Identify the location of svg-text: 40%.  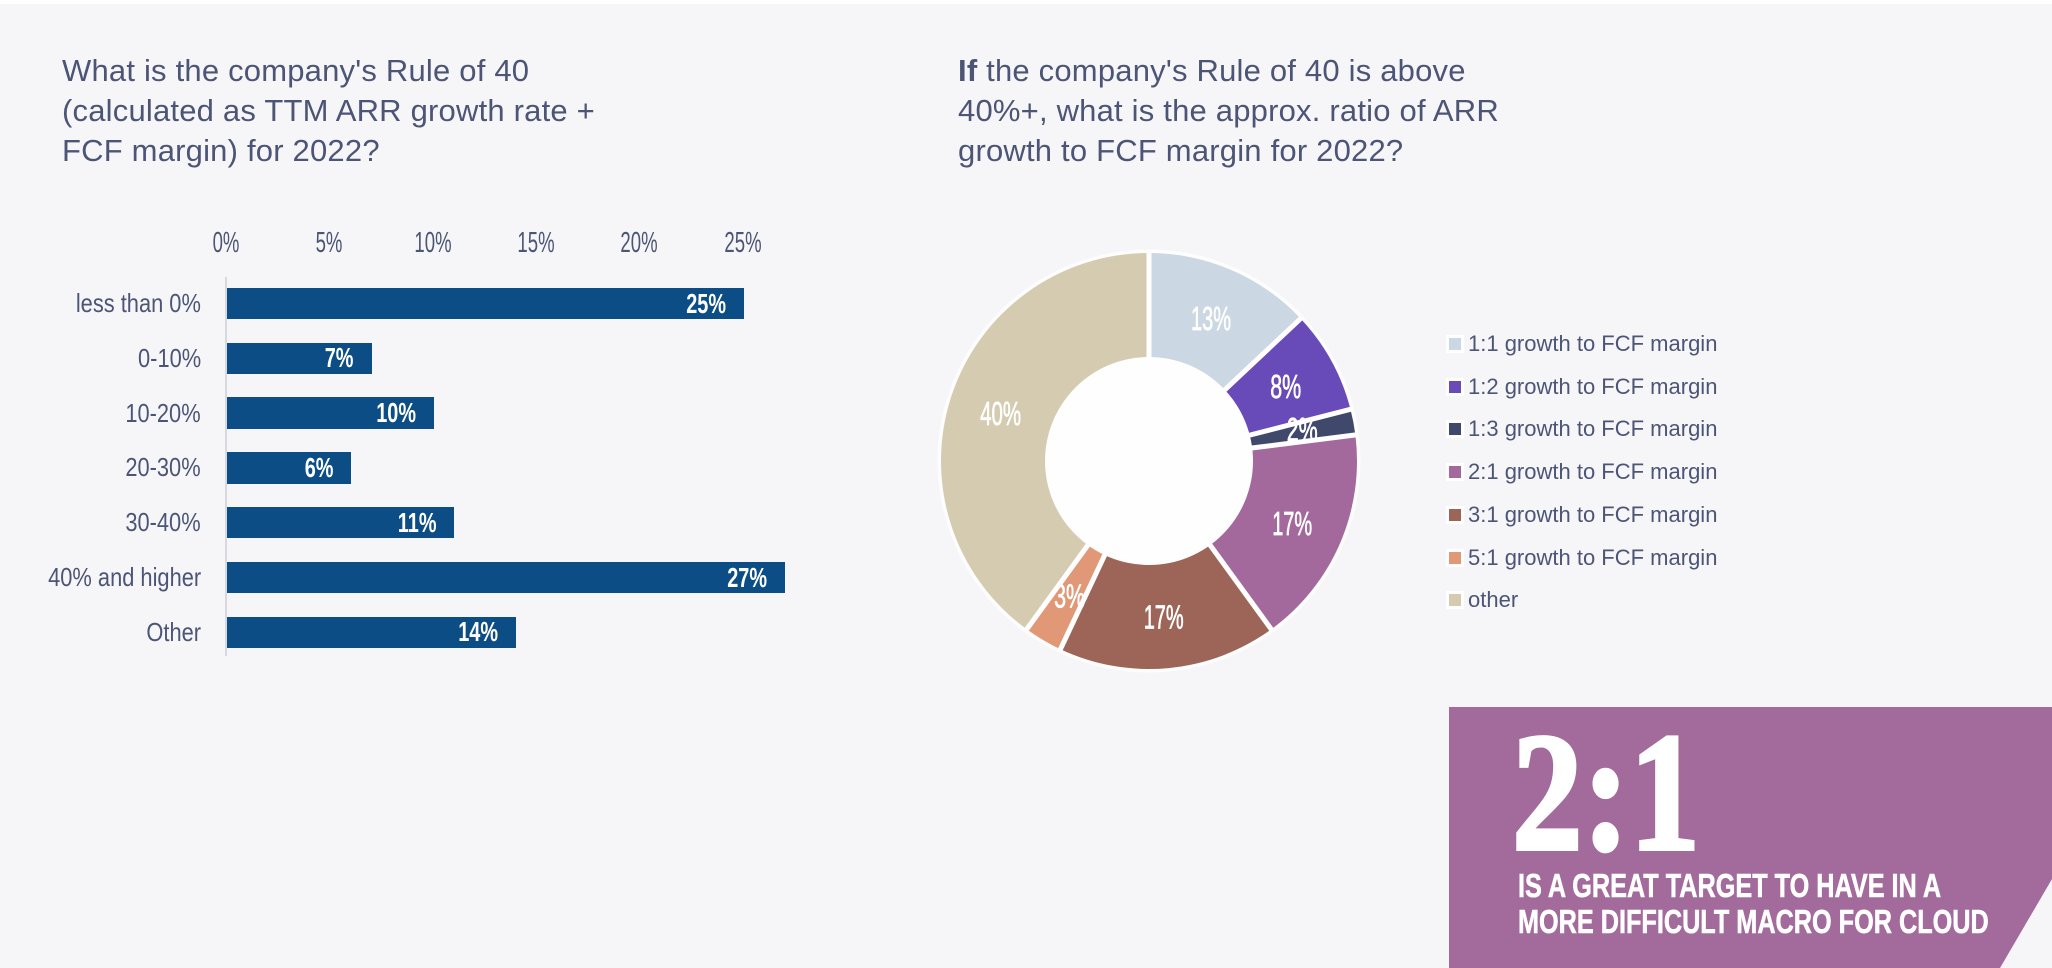
(1000, 414).